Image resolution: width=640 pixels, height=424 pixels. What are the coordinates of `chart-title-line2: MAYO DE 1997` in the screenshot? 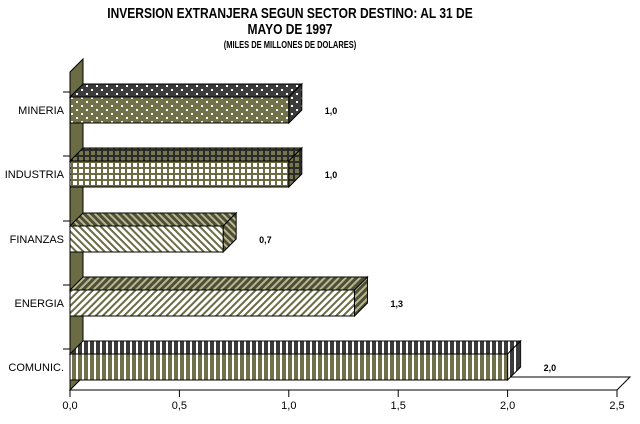 It's located at (290, 29).